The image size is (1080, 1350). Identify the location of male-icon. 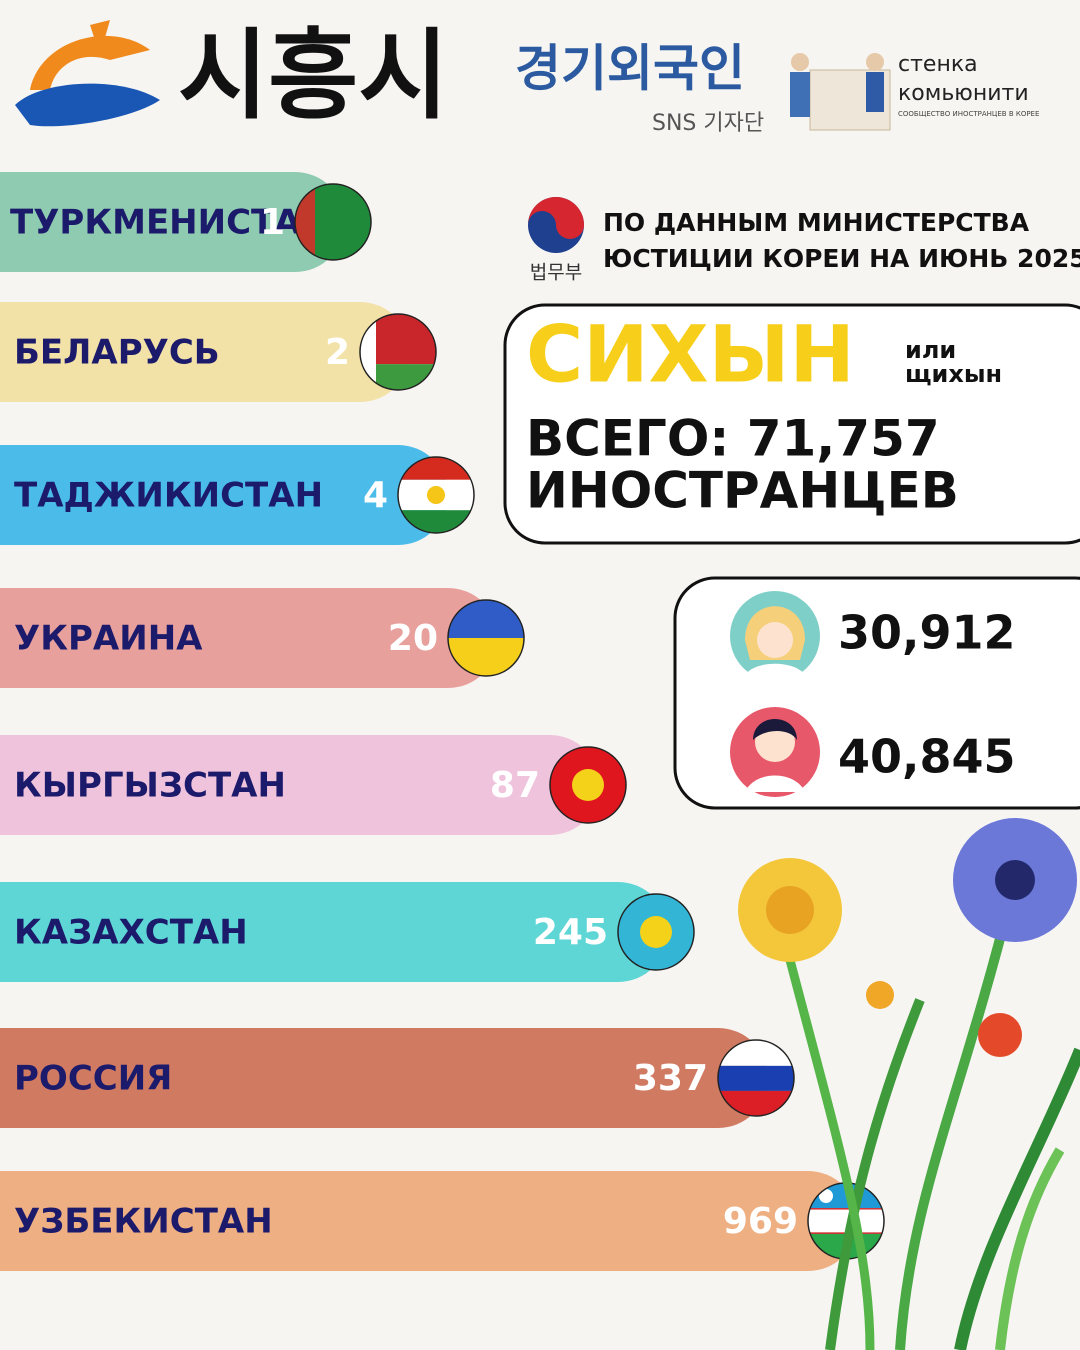
(775, 752).